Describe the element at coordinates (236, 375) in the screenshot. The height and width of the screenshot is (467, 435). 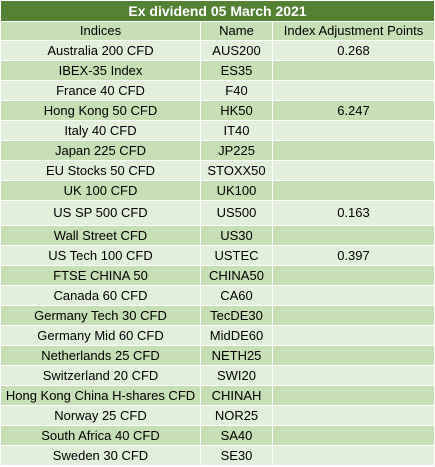
I see `name-cell: SWI20` at that location.